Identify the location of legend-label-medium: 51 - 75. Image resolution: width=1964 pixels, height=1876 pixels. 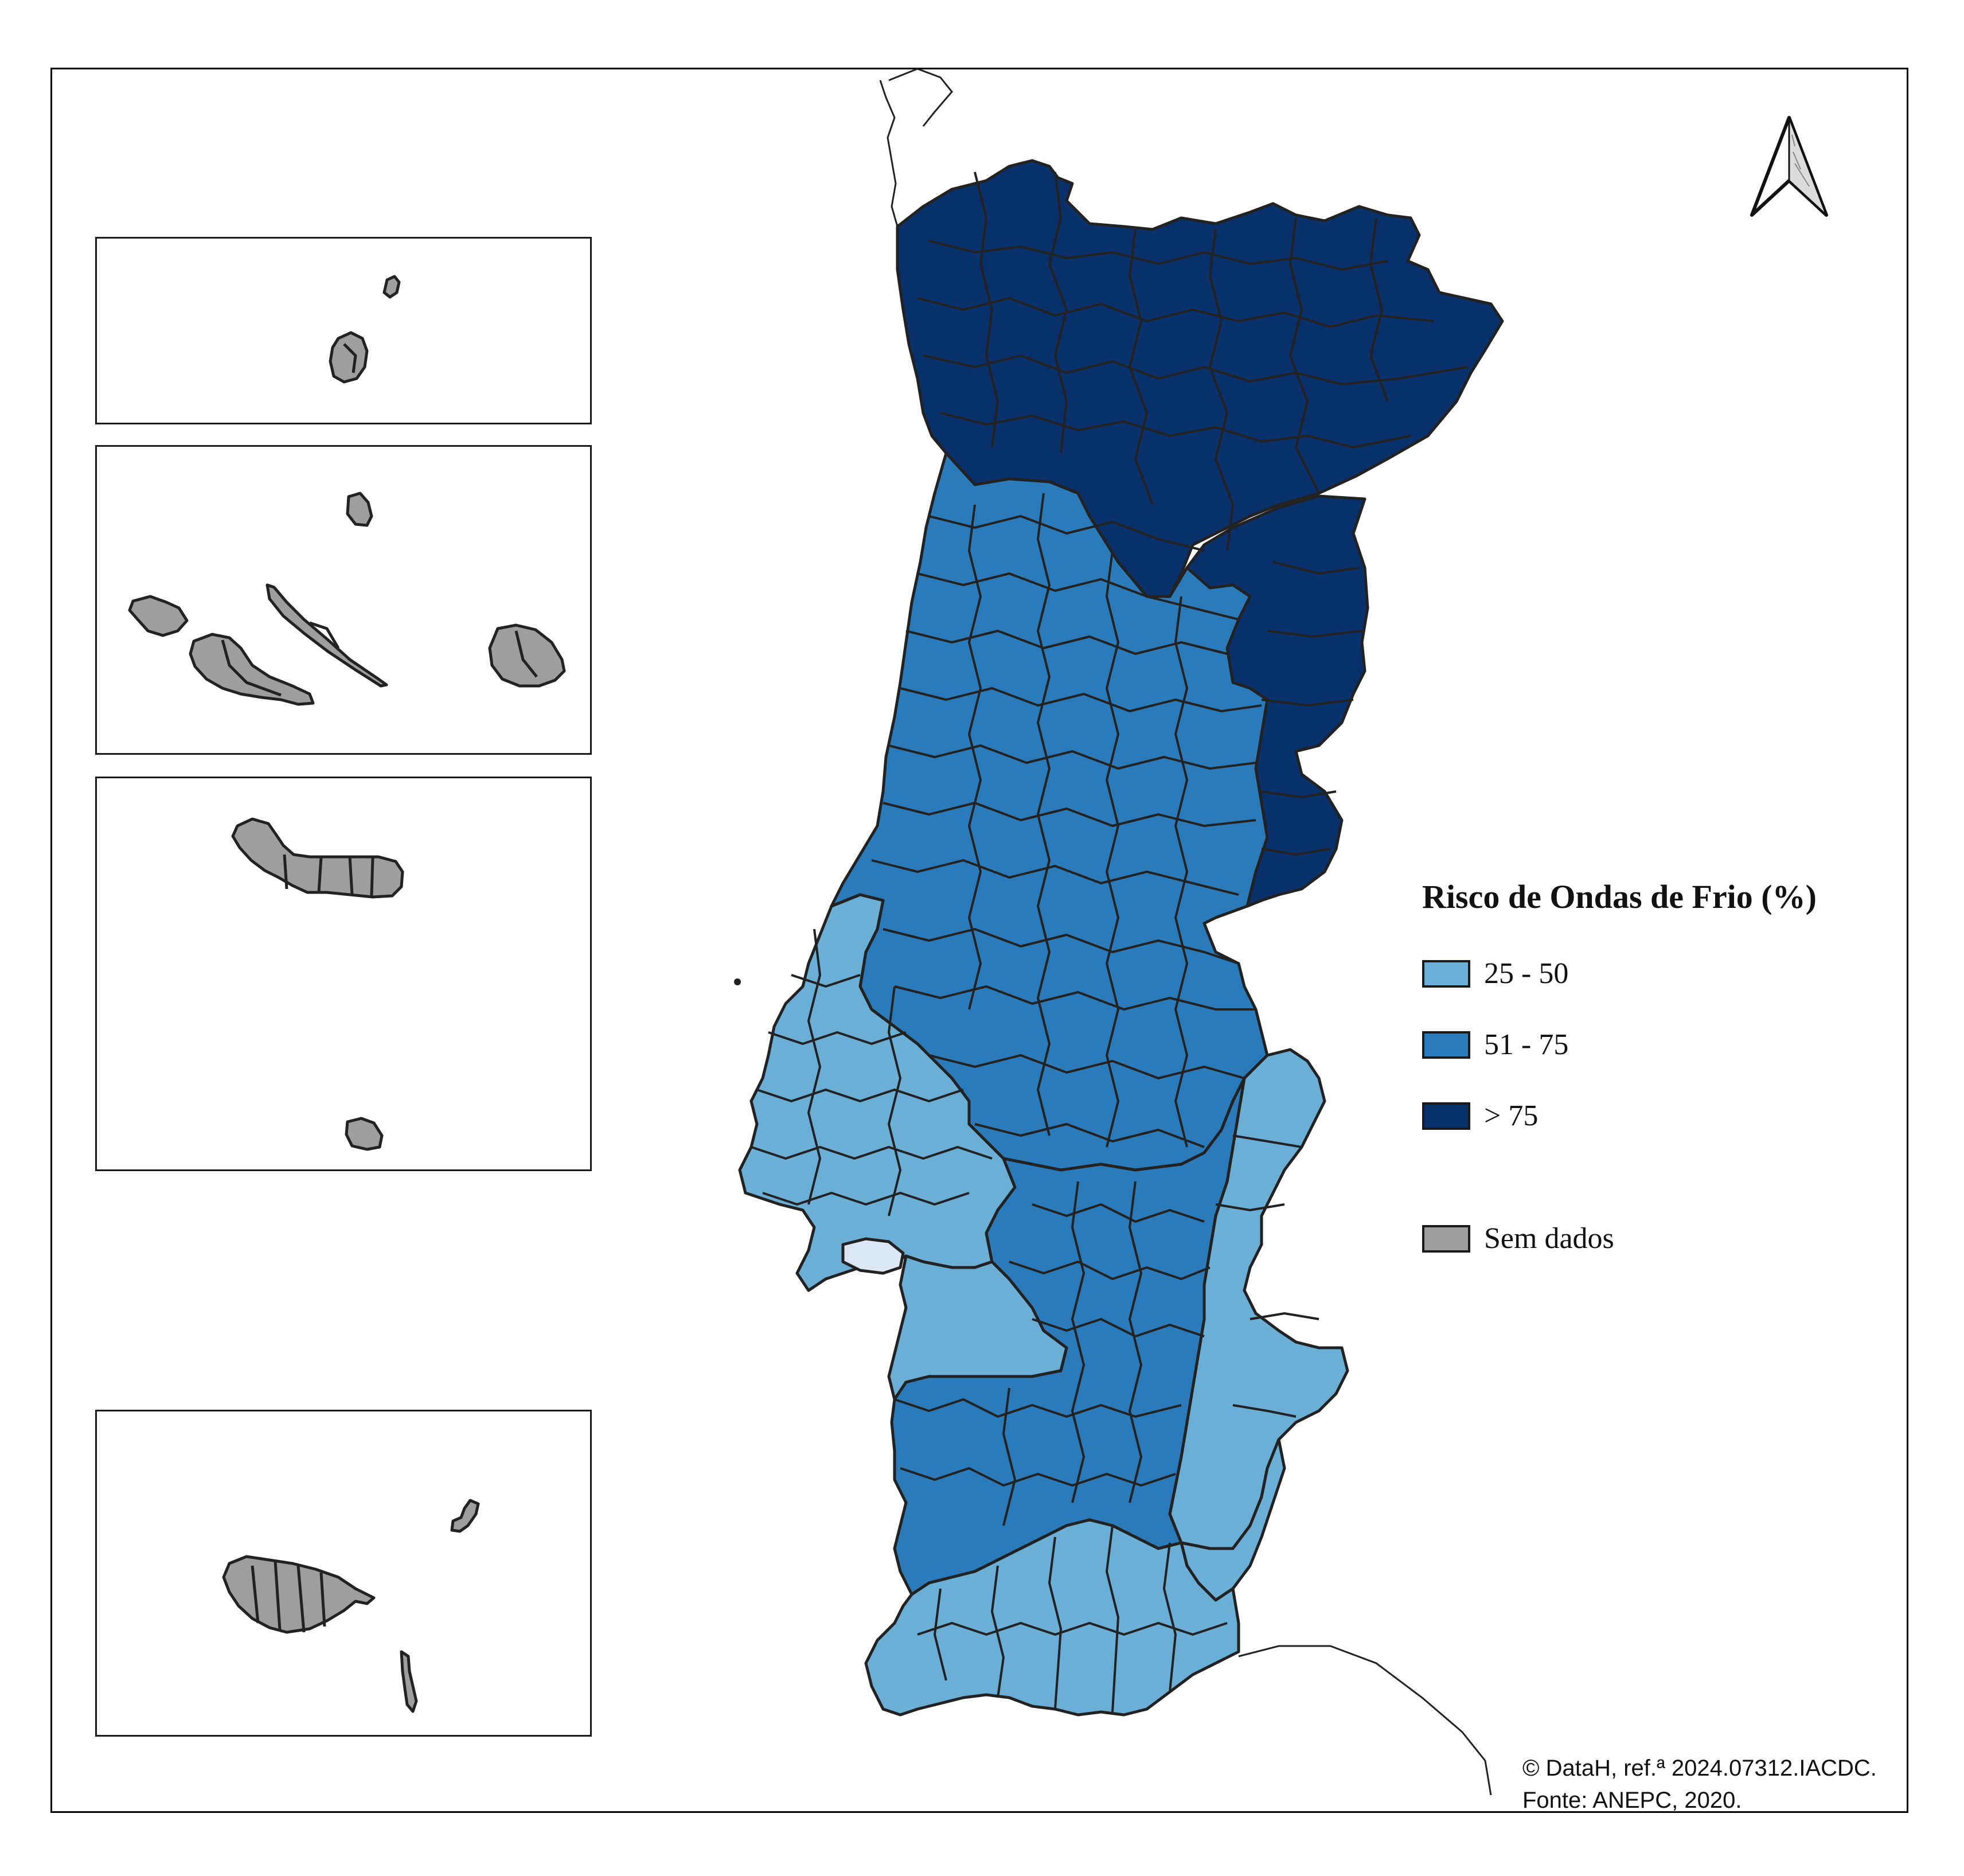
(1526, 1044).